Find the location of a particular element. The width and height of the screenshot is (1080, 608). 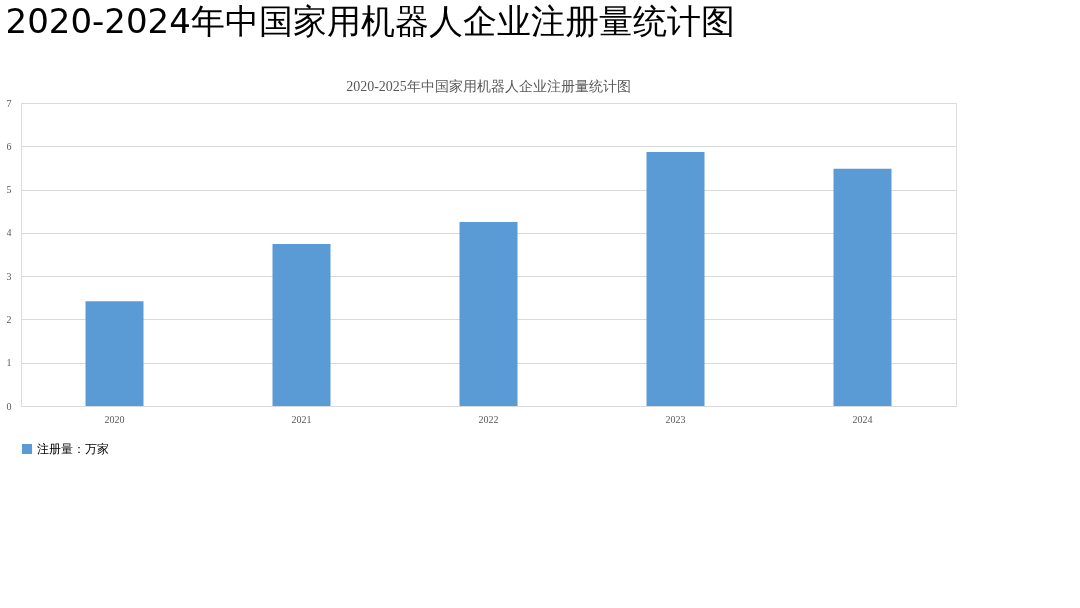

y-tick-label: 6 is located at coordinates (9, 146).